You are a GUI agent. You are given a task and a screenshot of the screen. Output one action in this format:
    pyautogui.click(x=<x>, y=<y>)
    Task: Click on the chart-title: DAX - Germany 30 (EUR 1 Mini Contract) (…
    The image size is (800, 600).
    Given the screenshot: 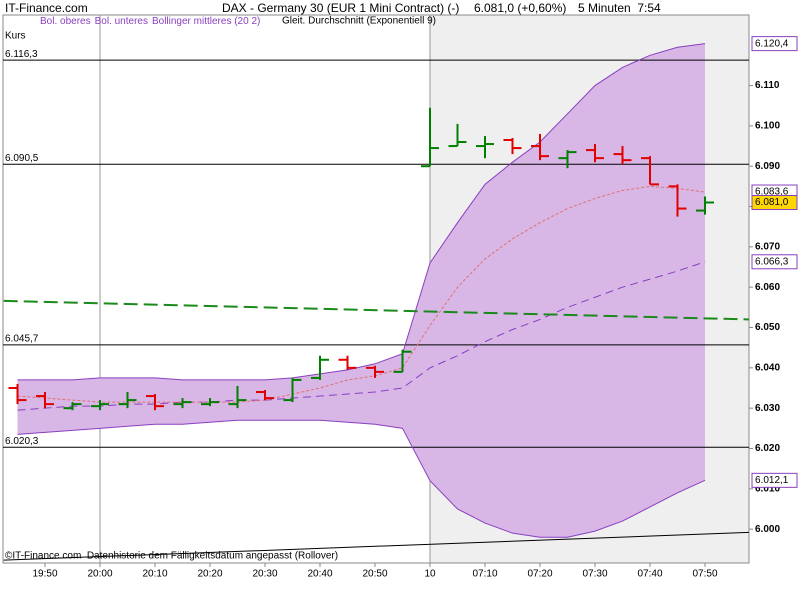 What is the action you would take?
    pyautogui.click(x=340, y=8)
    